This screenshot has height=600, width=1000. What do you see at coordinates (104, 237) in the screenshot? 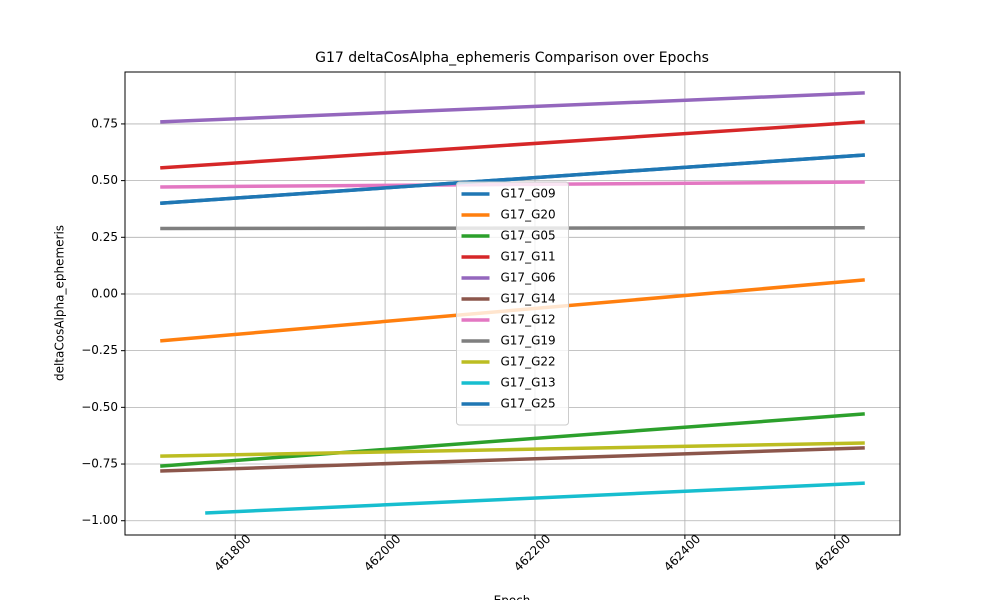
I see `y-tick-label: 0.25` at bounding box center [104, 237].